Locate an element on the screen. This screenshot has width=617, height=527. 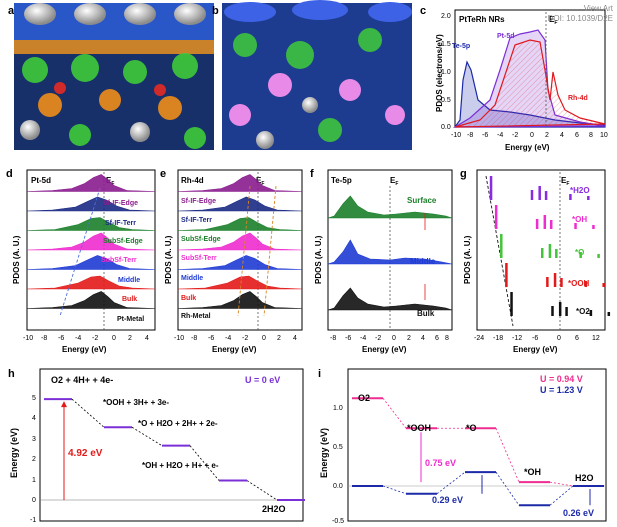
panel-e-title: Rh-4d is located at coordinates (192, 180).